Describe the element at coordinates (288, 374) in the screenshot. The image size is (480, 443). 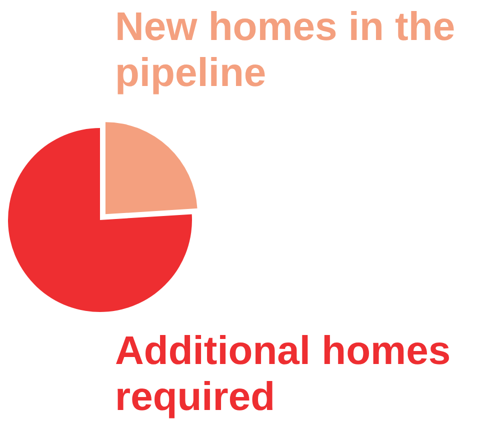
I see `slice-label: Additional homes required` at that location.